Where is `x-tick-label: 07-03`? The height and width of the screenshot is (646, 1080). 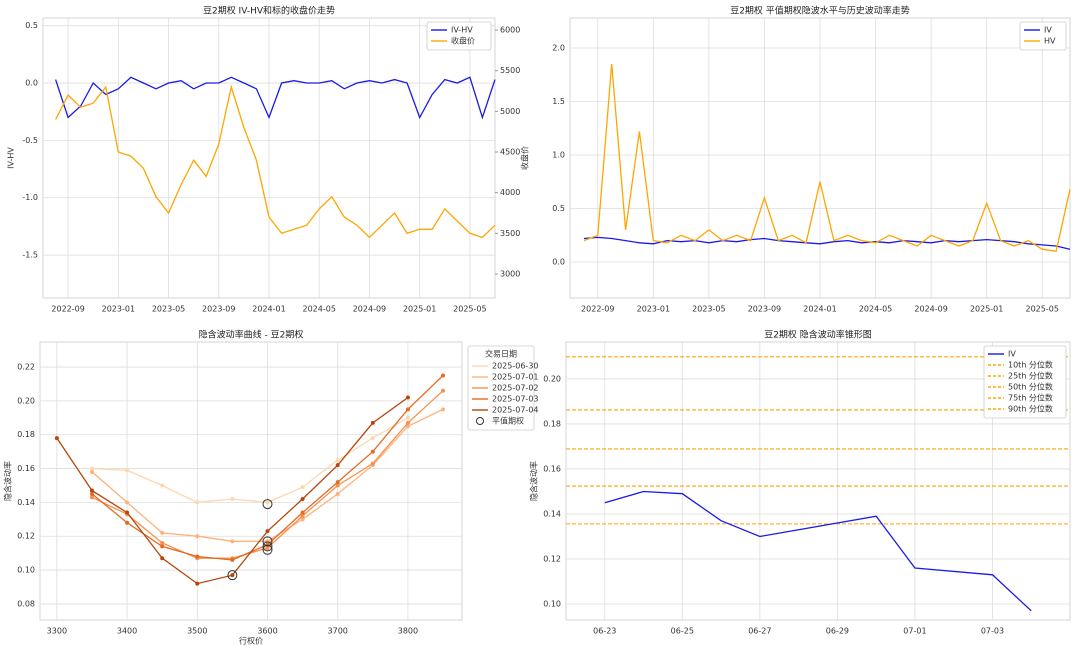 x-tick-label: 07-03 is located at coordinates (992, 631).